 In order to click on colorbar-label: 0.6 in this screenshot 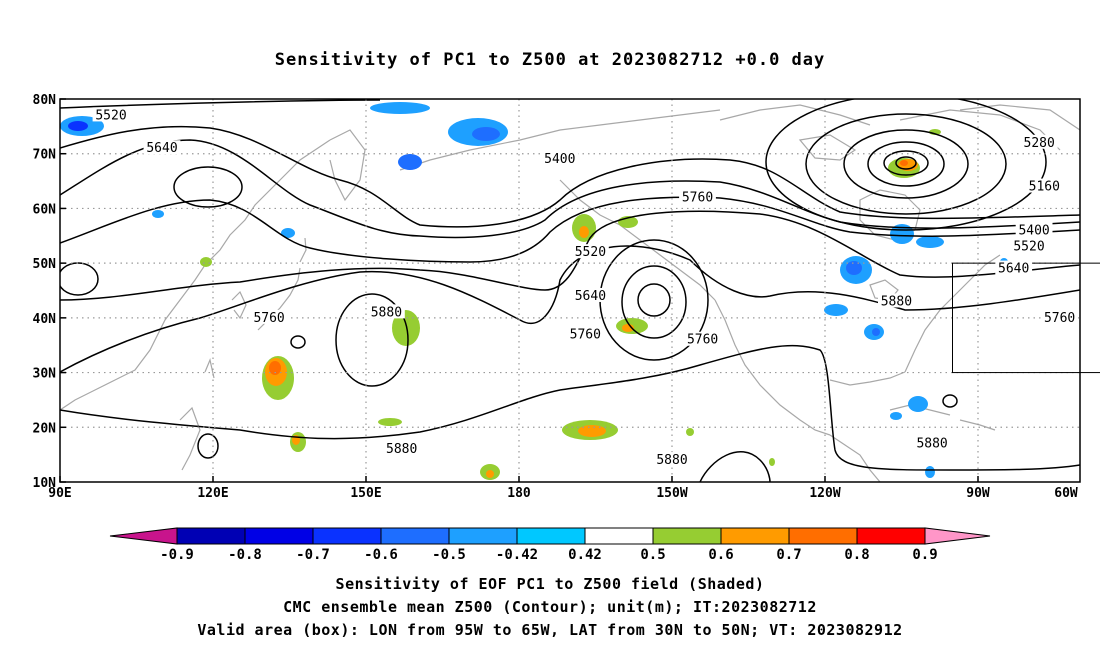, I will do `click(720, 555)`.